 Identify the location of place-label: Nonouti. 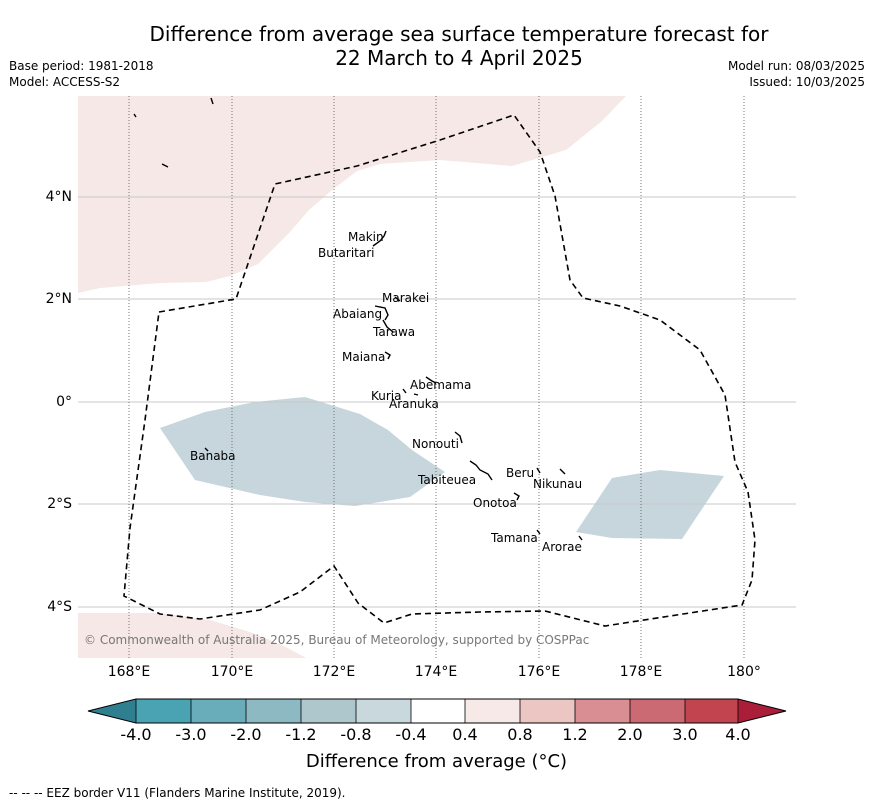
(435, 444).